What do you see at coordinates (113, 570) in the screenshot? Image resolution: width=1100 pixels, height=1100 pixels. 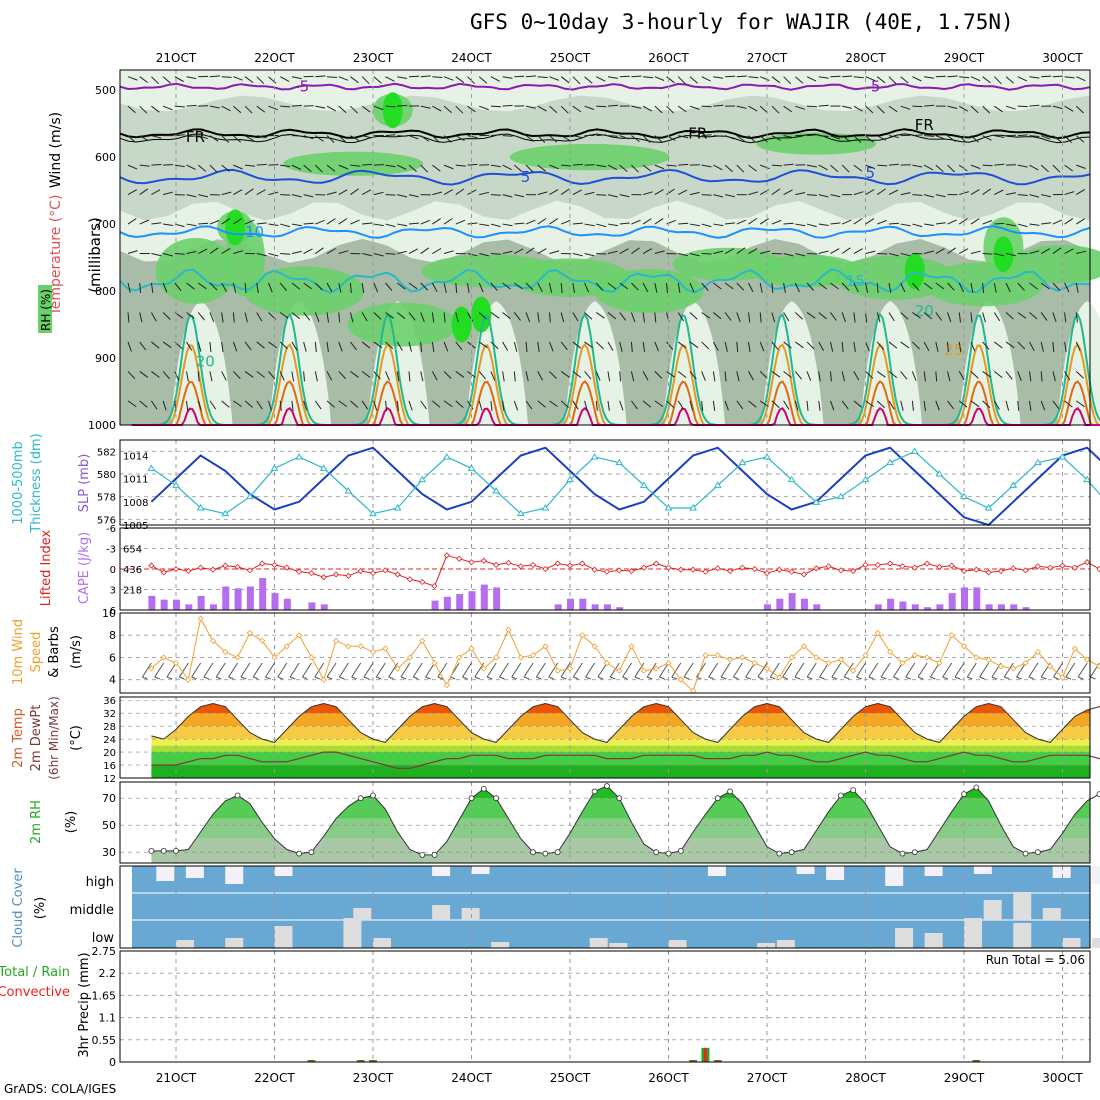 I see `lifted-index-tick: 0` at bounding box center [113, 570].